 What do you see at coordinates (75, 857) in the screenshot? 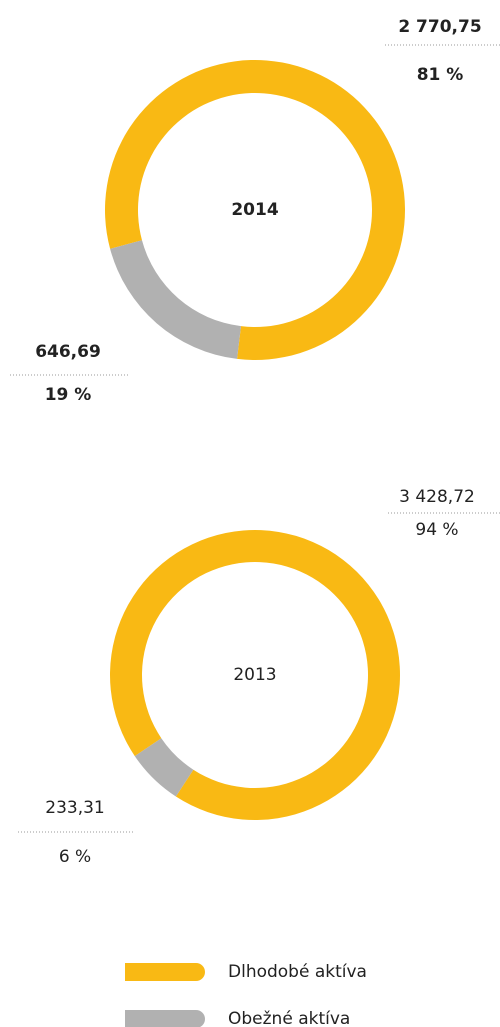
I see `percentage-label: 6 %` at bounding box center [75, 857].